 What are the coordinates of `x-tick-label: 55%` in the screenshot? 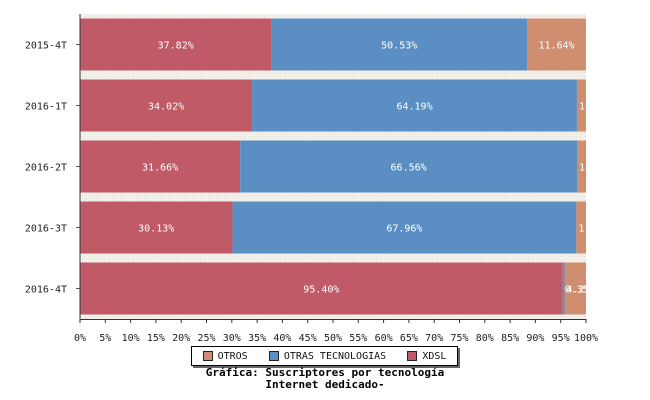 It's located at (358, 338).